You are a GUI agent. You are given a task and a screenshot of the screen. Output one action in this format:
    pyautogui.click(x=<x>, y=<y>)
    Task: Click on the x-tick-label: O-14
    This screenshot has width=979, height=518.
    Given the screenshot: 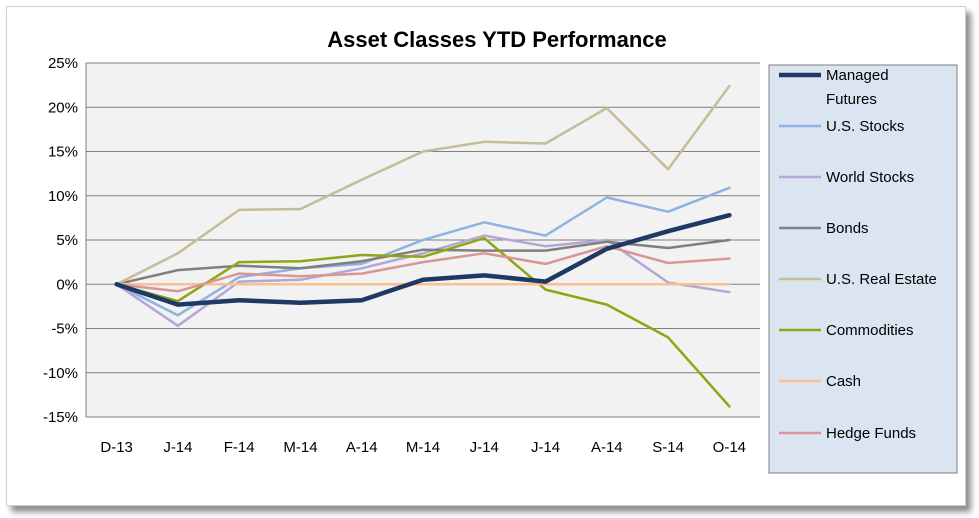 What is the action you would take?
    pyautogui.click(x=729, y=447)
    